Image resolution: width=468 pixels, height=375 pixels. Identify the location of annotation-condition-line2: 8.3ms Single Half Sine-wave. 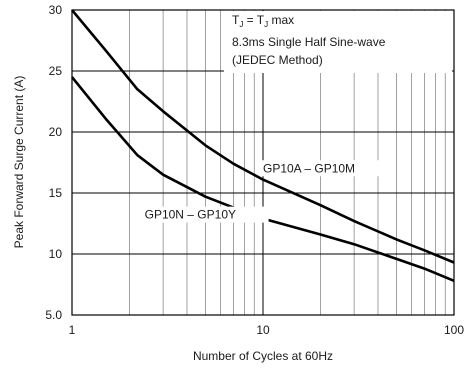
(309, 42).